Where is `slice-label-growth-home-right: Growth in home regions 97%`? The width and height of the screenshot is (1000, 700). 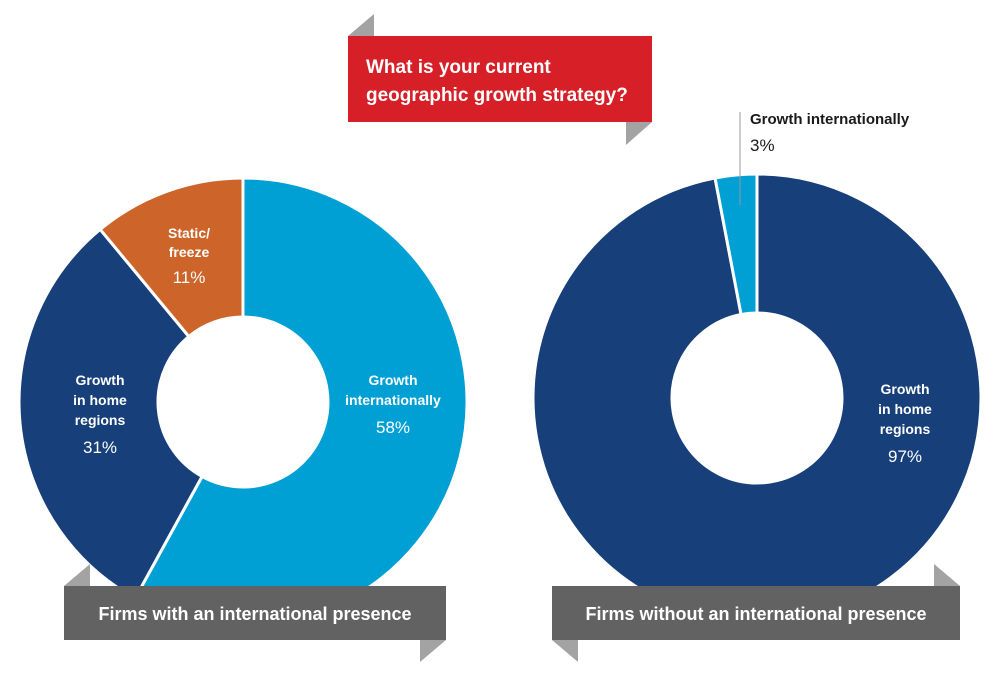
slice-label-growth-home-right: Growth in home regions 97% is located at coordinates (905, 423).